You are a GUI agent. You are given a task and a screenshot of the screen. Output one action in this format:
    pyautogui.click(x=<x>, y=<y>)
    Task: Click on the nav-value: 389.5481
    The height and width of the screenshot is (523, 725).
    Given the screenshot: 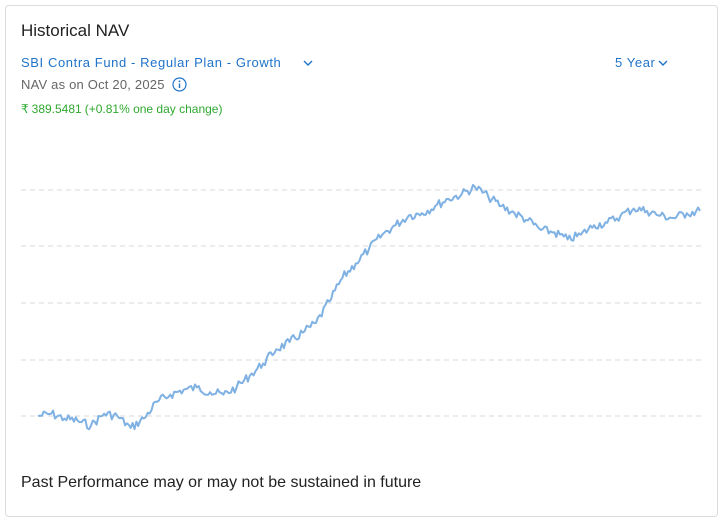 What is the action you would take?
    pyautogui.click(x=56, y=109)
    